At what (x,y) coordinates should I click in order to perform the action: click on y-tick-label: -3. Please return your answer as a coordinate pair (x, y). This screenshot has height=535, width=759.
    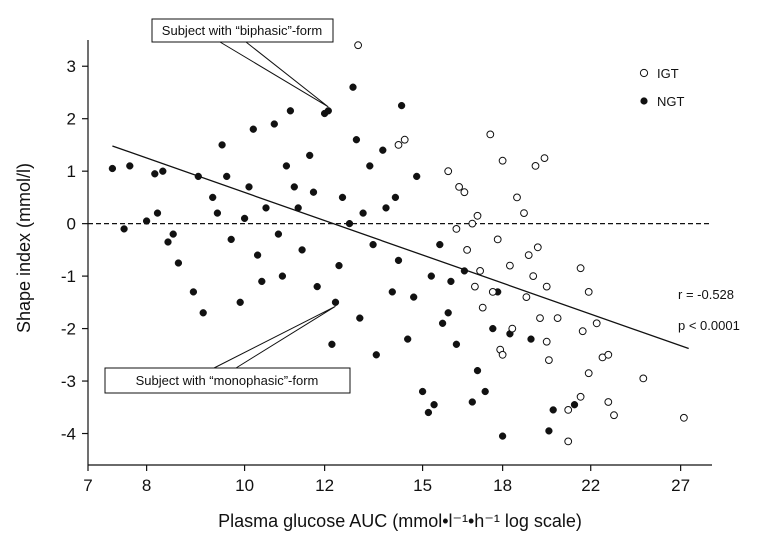
    Looking at the image, I should click on (68, 381).